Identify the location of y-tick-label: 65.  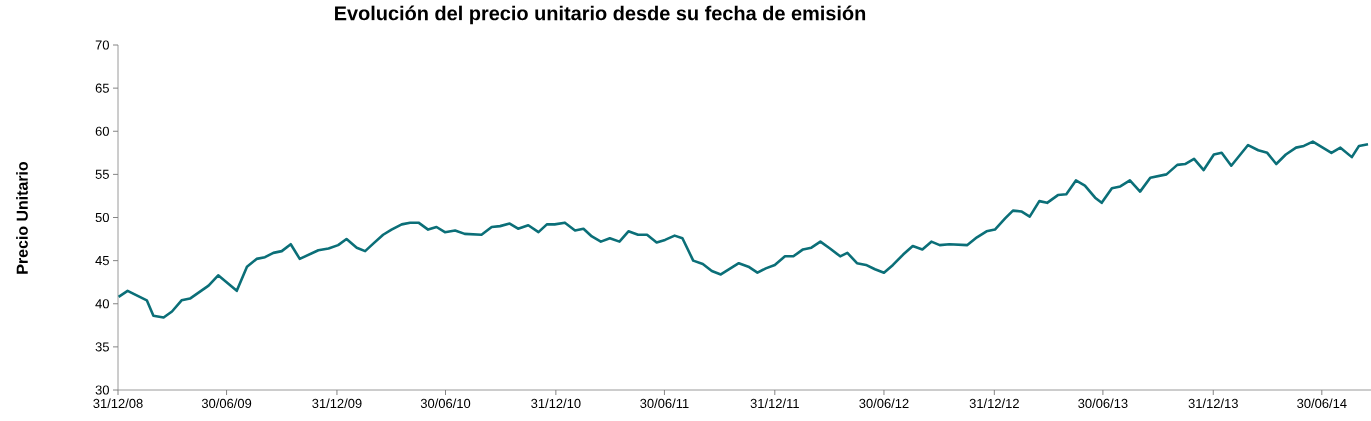
(102, 88).